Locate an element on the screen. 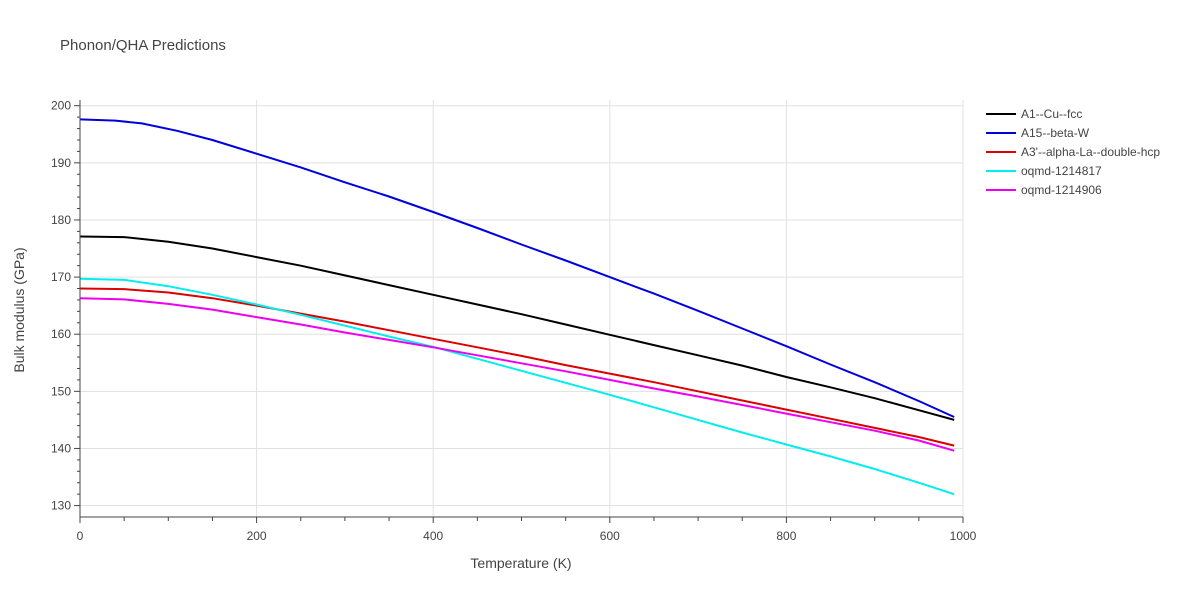 Image resolution: width=1200 pixels, height=605 pixels. legend-item-1: A15--beta-W is located at coordinates (1038, 133).